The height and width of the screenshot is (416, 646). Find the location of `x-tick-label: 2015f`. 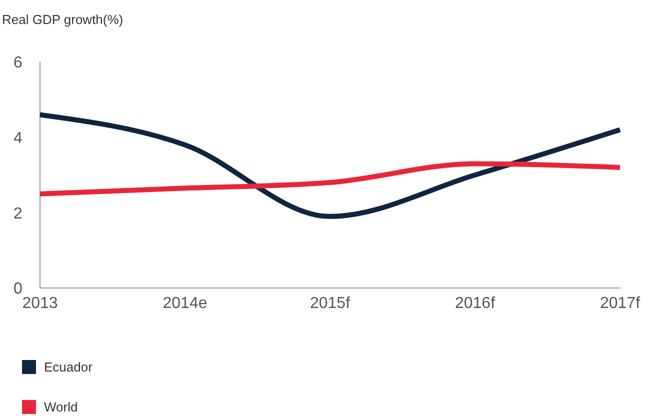

x-tick-label: 2015f is located at coordinates (330, 303).